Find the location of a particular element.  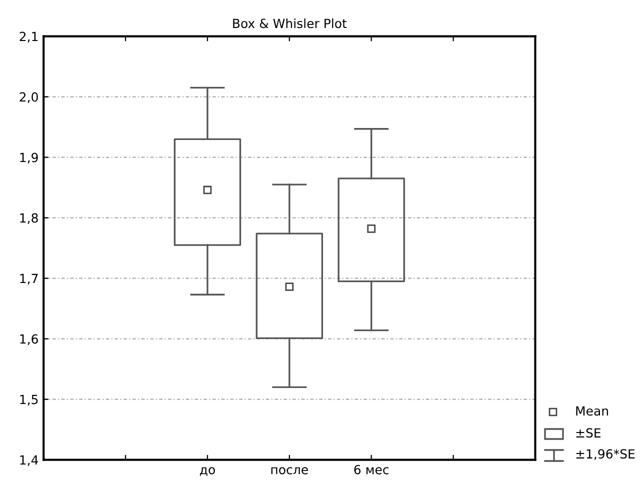

y-tick-label: 2,0 is located at coordinates (29, 97).